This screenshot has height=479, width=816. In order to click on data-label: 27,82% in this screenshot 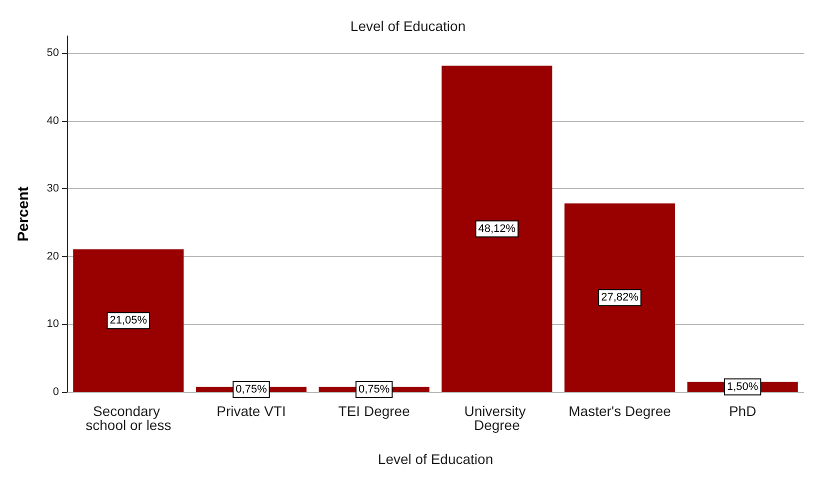, I will do `click(620, 298)`.